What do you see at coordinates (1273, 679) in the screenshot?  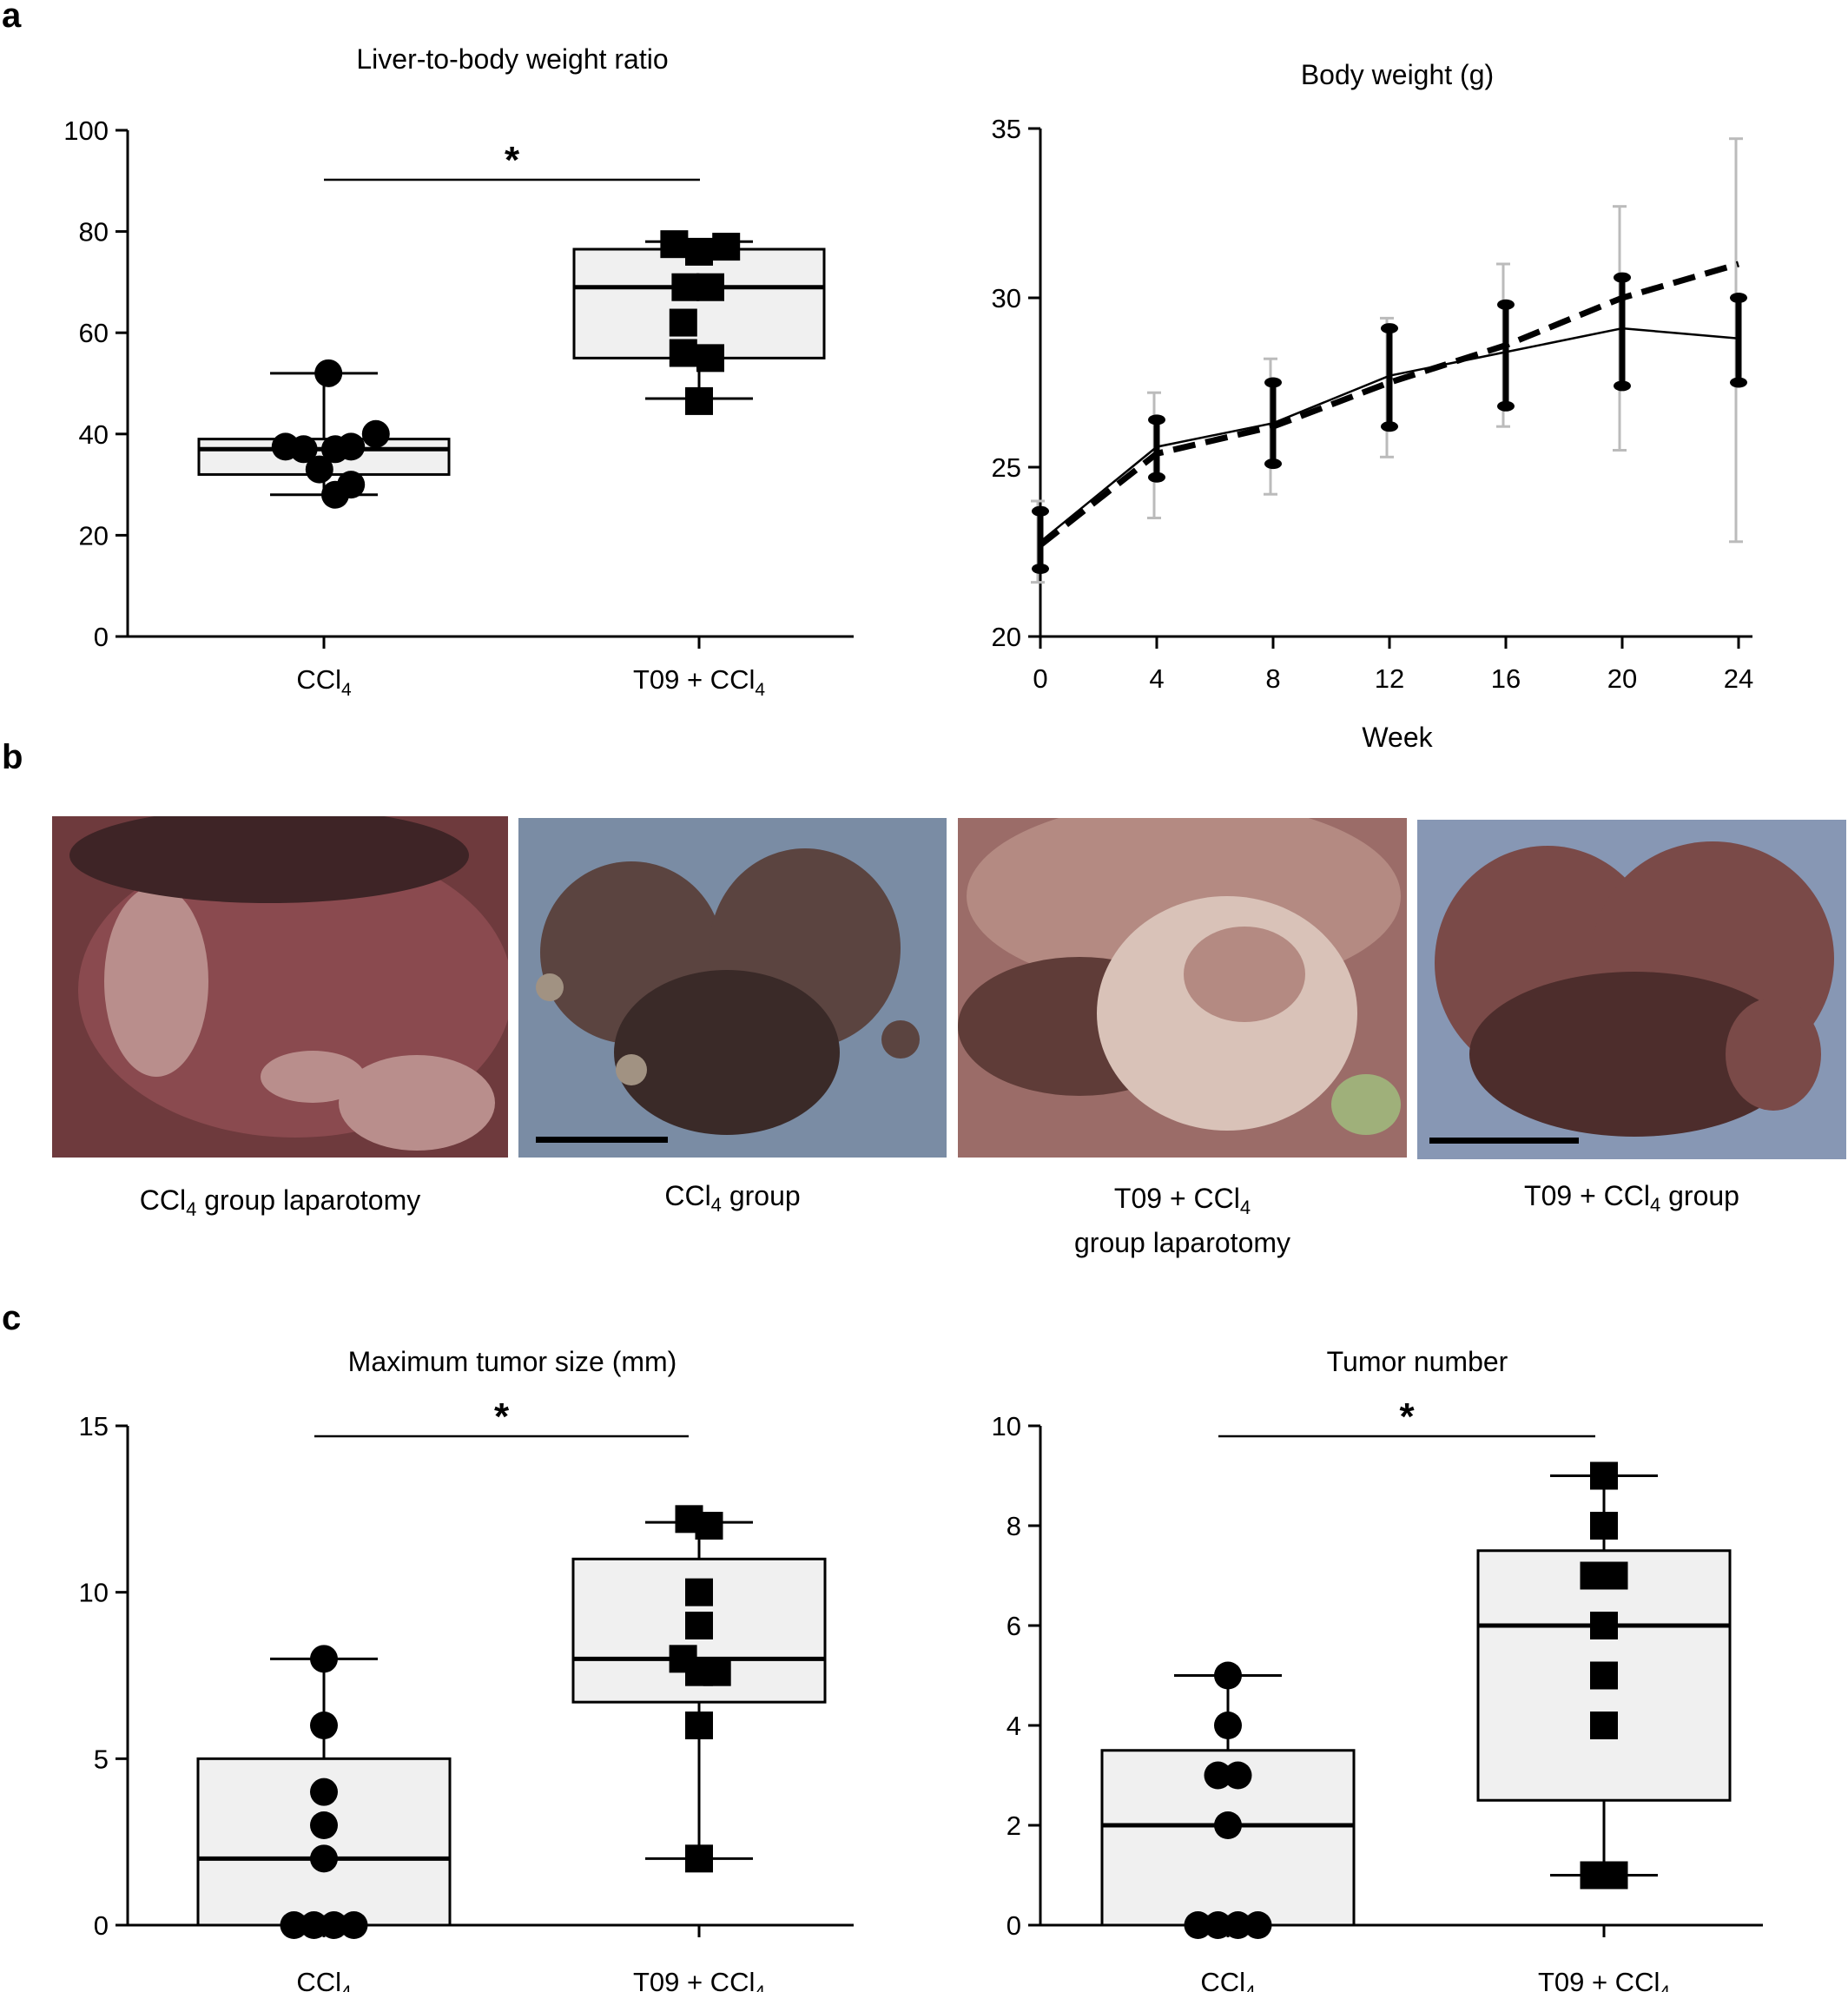 I see `x-tick-label: 8` at bounding box center [1273, 679].